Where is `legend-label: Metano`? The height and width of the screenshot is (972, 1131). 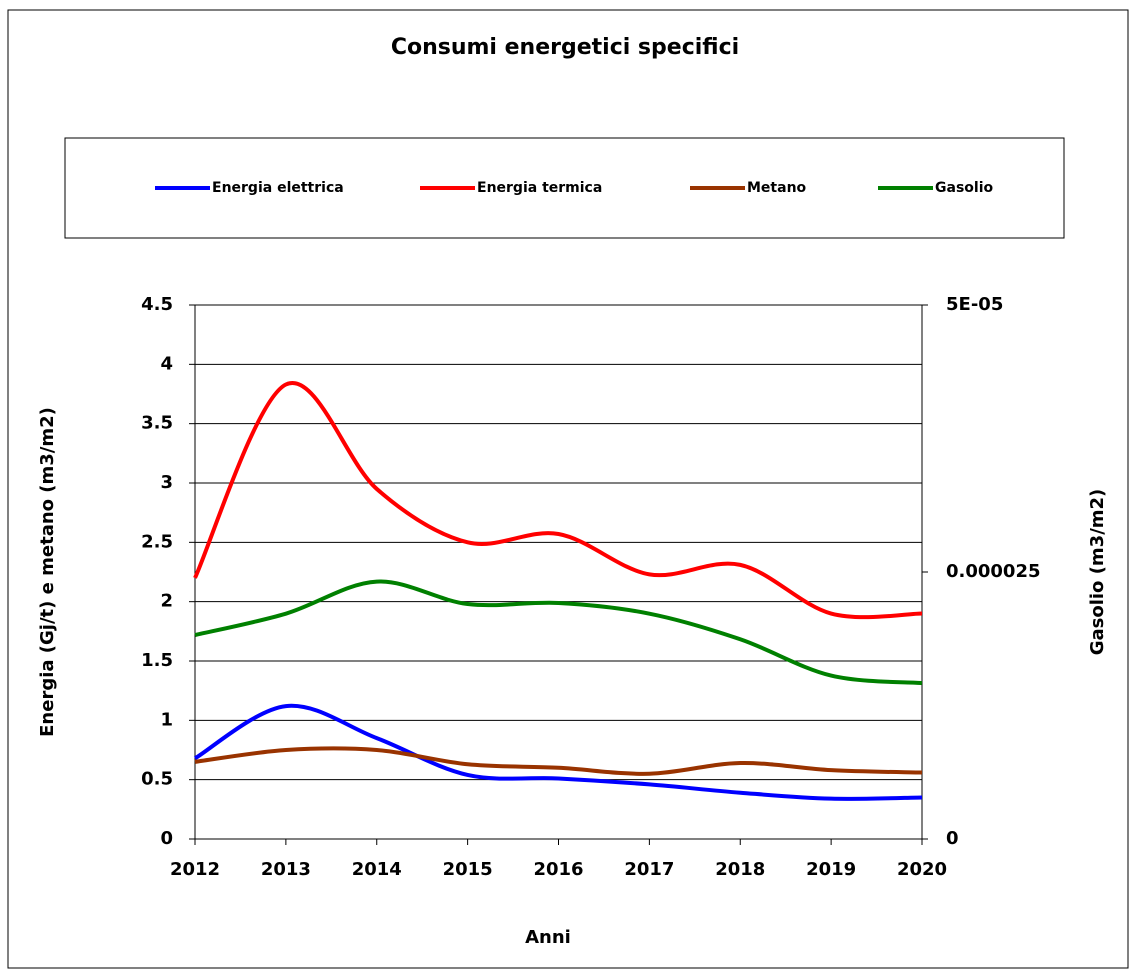
legend-label: Metano is located at coordinates (777, 188).